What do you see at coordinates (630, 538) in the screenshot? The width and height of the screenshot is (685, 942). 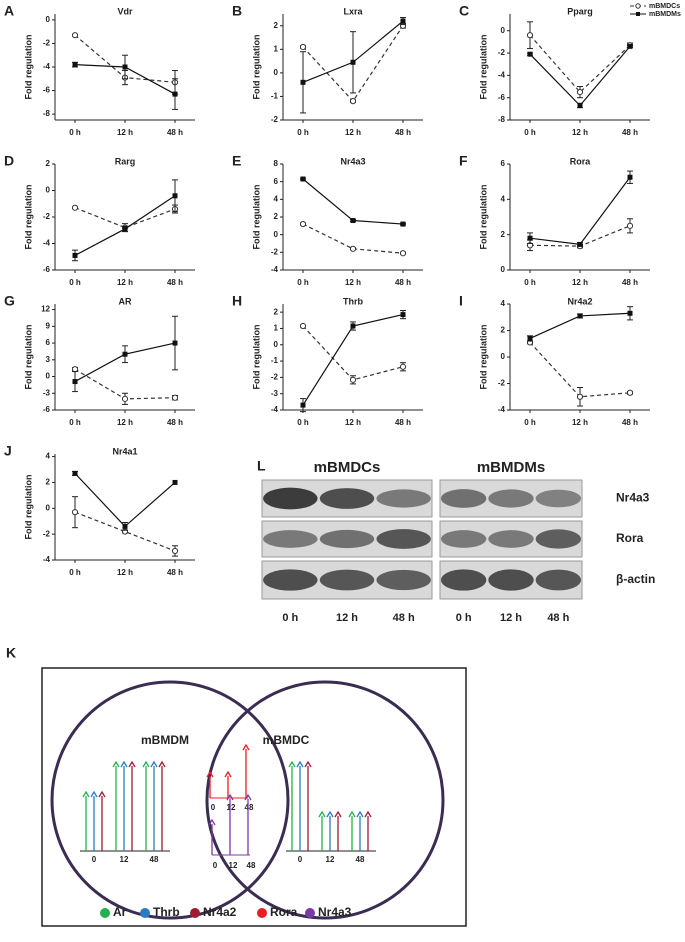 I see `blot-protein-label: Rora` at bounding box center [630, 538].